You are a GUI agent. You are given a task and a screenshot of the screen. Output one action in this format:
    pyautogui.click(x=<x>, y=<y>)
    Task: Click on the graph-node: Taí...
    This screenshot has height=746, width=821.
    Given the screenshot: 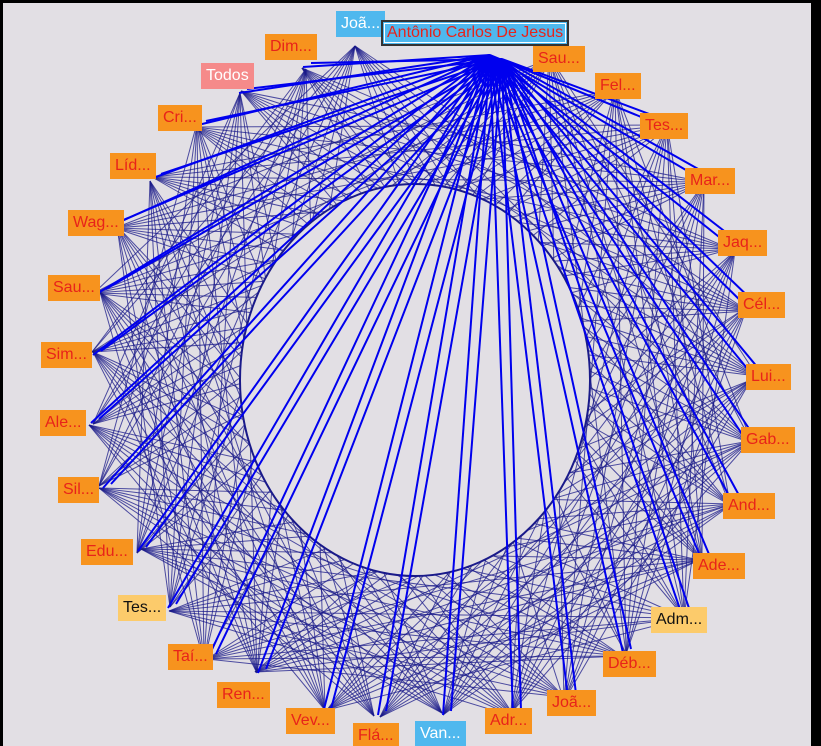 What is the action you would take?
    pyautogui.click(x=190, y=657)
    